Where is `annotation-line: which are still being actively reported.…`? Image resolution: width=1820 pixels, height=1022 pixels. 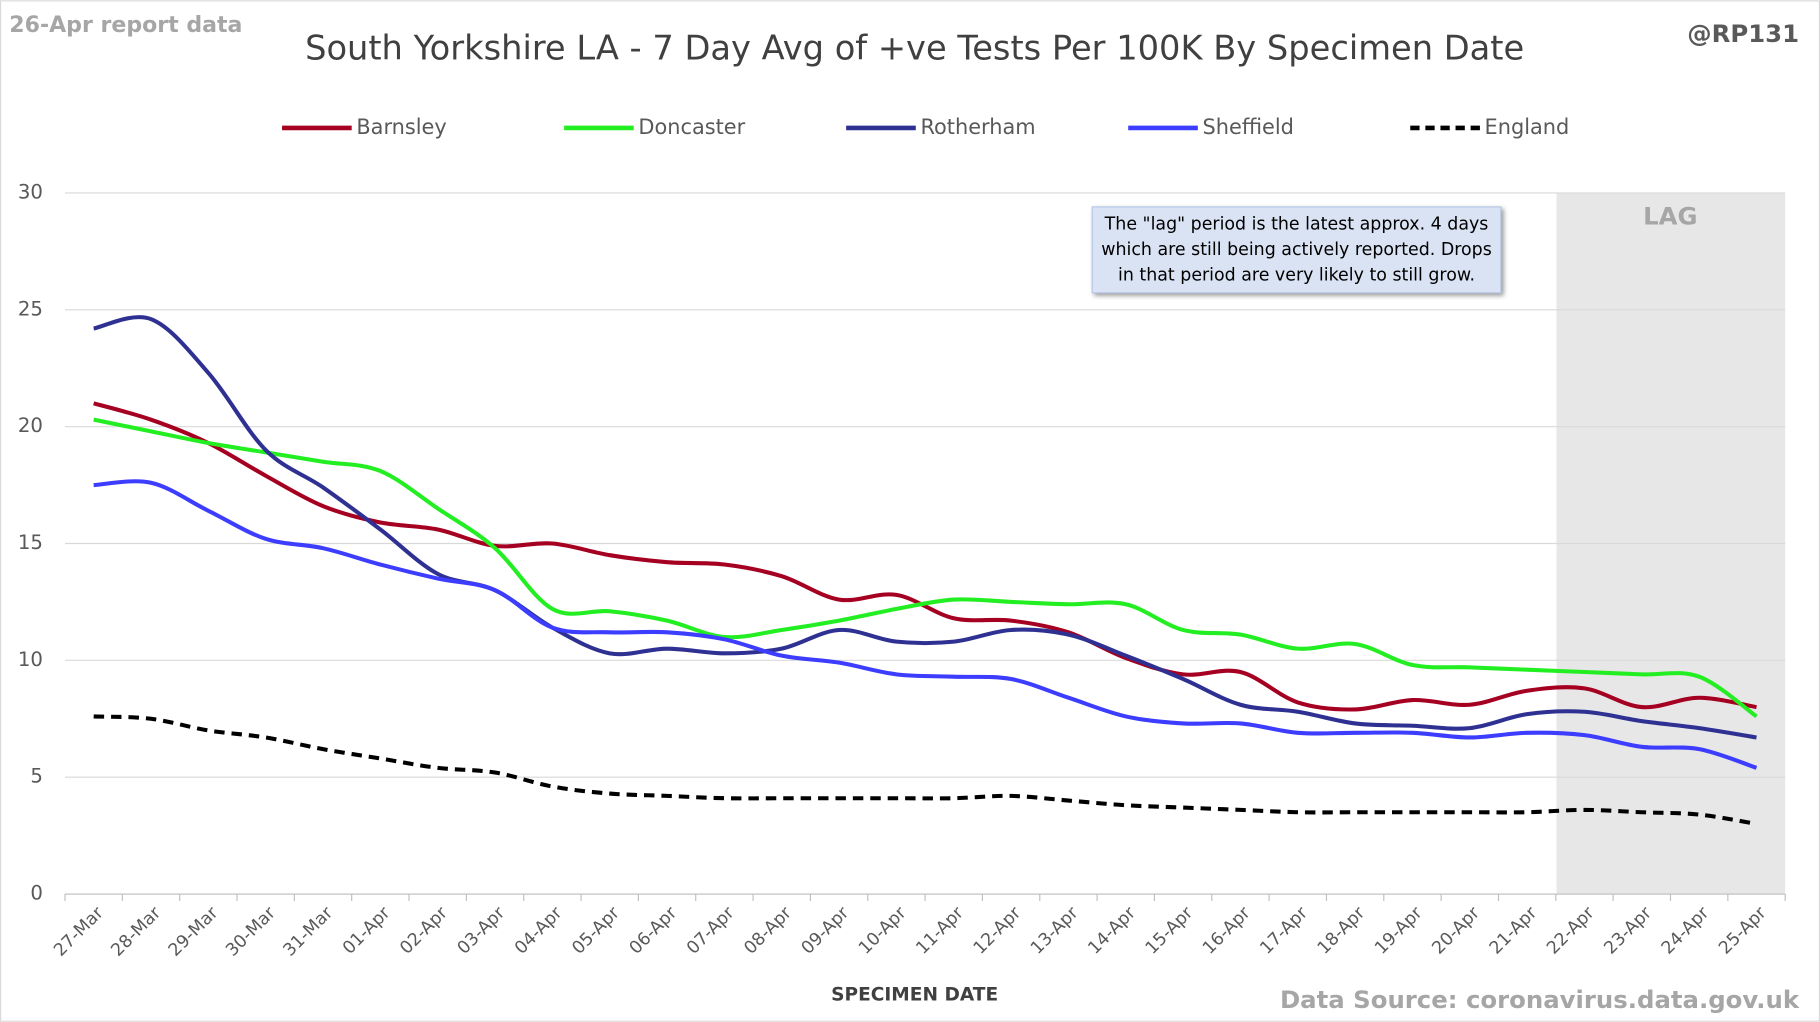
annotation-line: which are still being actively reported.… is located at coordinates (1296, 250).